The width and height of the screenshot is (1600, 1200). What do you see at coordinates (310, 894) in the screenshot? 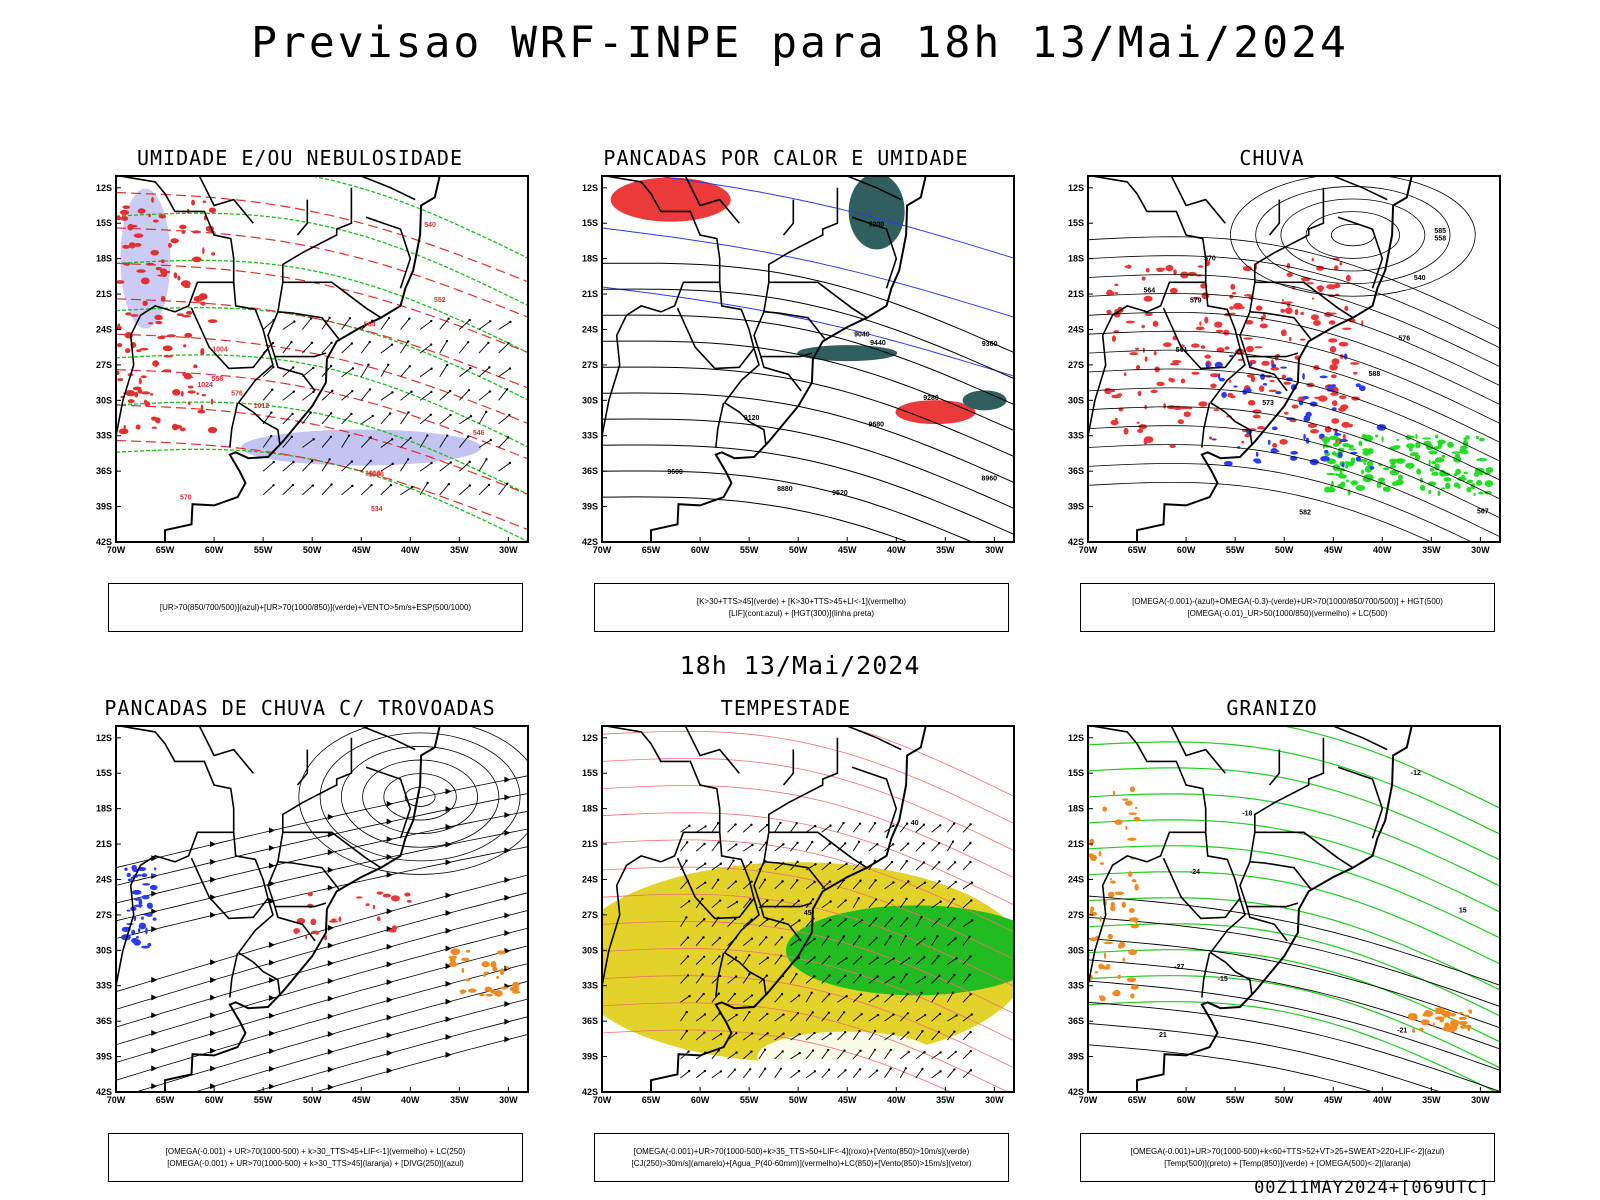
I see `instability-red` at bounding box center [310, 894].